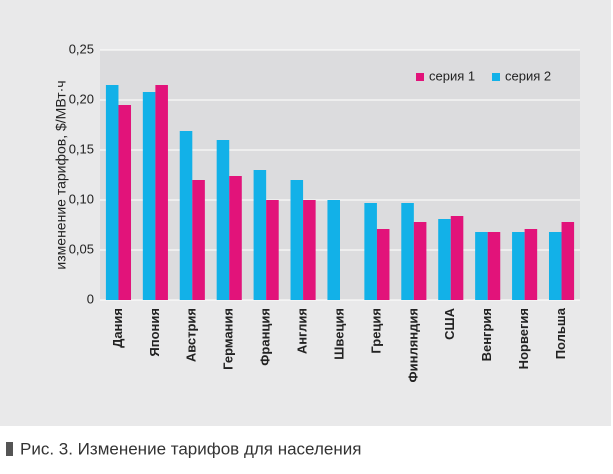 This screenshot has width=613, height=474. Describe the element at coordinates (523, 338) in the screenshot. I see `x-tick-label: Норвегия` at that location.